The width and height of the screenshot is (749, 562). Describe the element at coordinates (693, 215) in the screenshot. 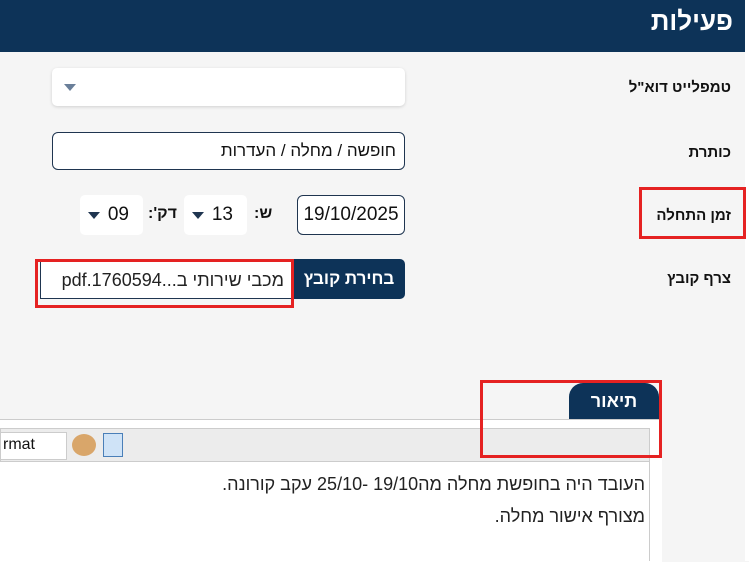

I see `start-time-label: זמן התחלה` at that location.